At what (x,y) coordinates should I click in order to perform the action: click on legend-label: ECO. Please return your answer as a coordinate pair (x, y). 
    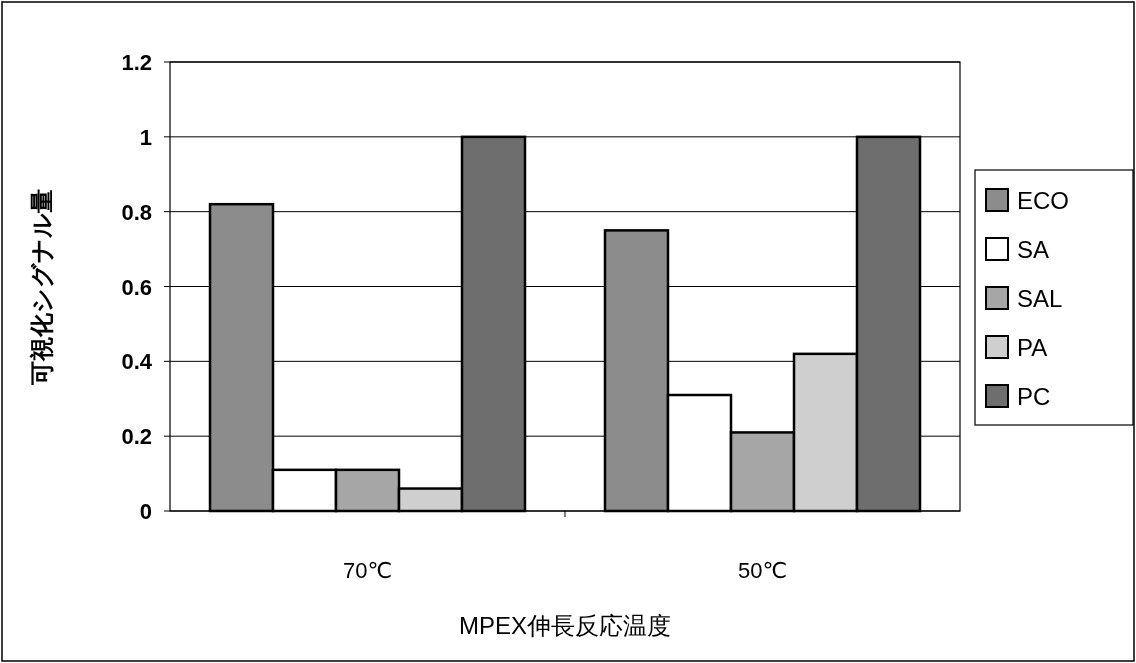
    Looking at the image, I should click on (1043, 200).